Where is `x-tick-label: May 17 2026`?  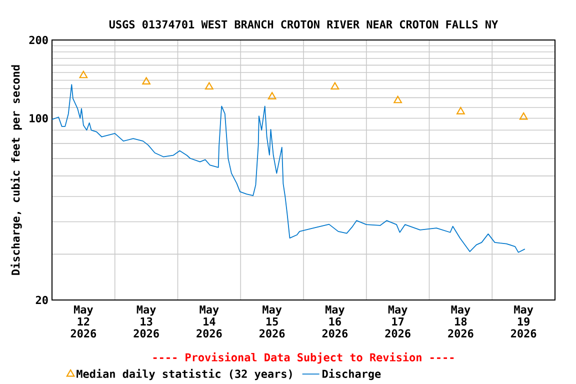 x-tick-label: May 17 2026 is located at coordinates (397, 322).